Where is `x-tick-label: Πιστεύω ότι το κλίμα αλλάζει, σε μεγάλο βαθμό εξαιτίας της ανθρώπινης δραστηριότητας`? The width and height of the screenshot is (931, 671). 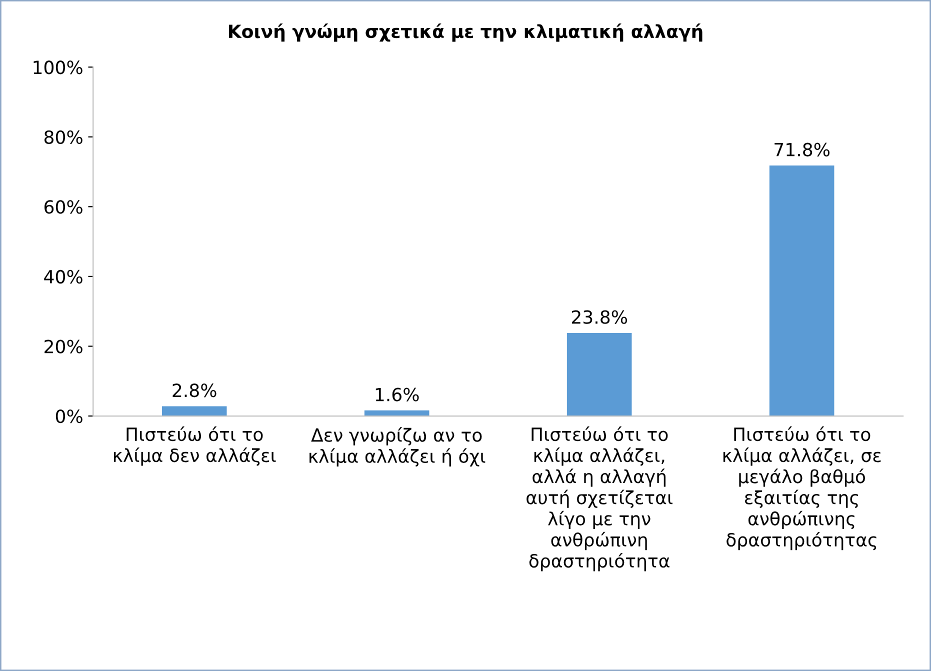 x-tick-label: Πιστεύω ότι το κλίμα αλλάζει, σε μεγάλο βαθμό εξαιτίας της ανθρώπινης δραστηριότητας is located at coordinates (802, 488).